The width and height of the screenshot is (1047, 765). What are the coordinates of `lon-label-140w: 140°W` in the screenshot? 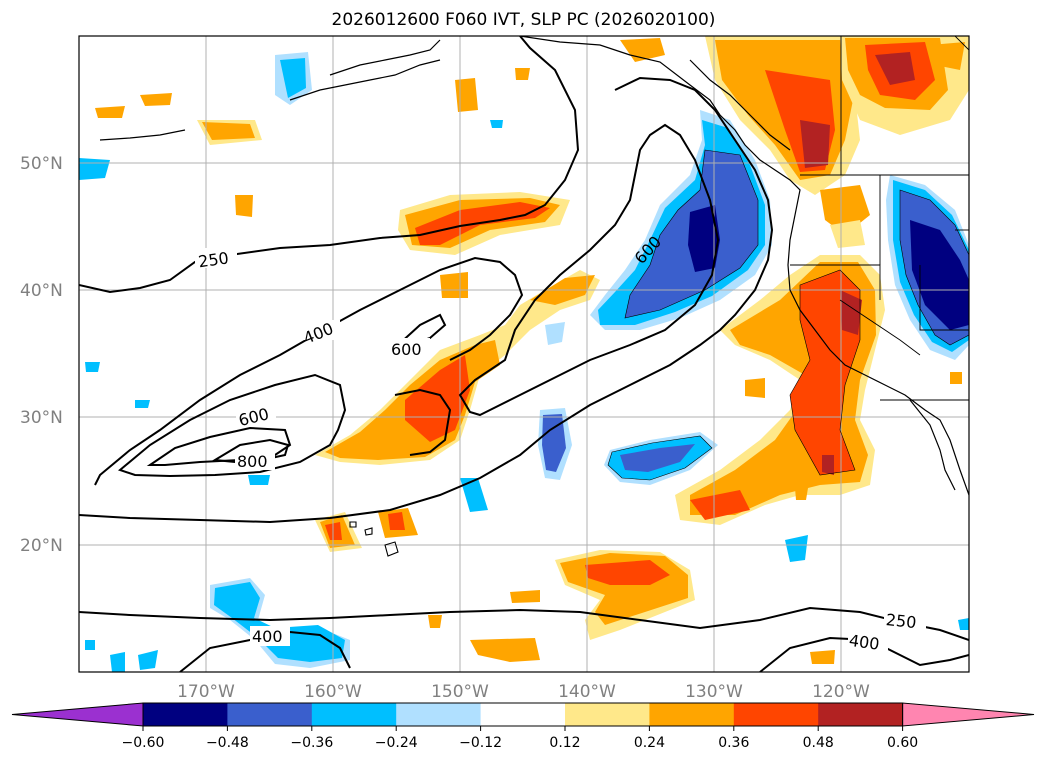 It's located at (587, 692).